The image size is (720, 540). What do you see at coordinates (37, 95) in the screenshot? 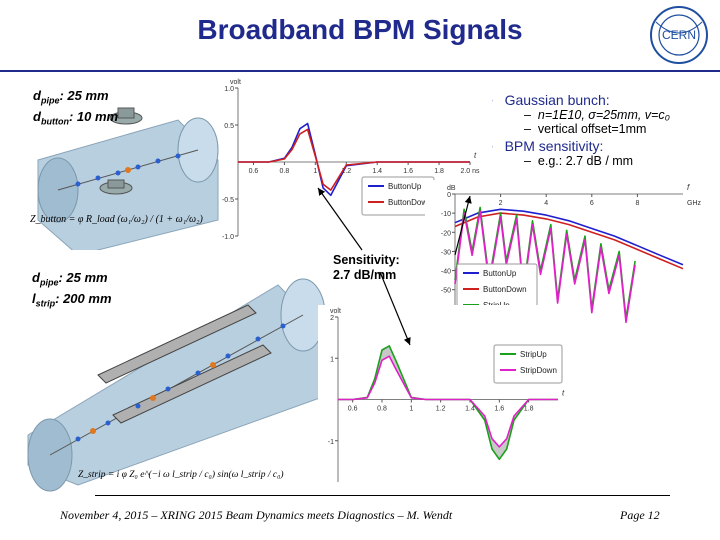
I see `d-pipe-symbol: d` at bounding box center [37, 95].